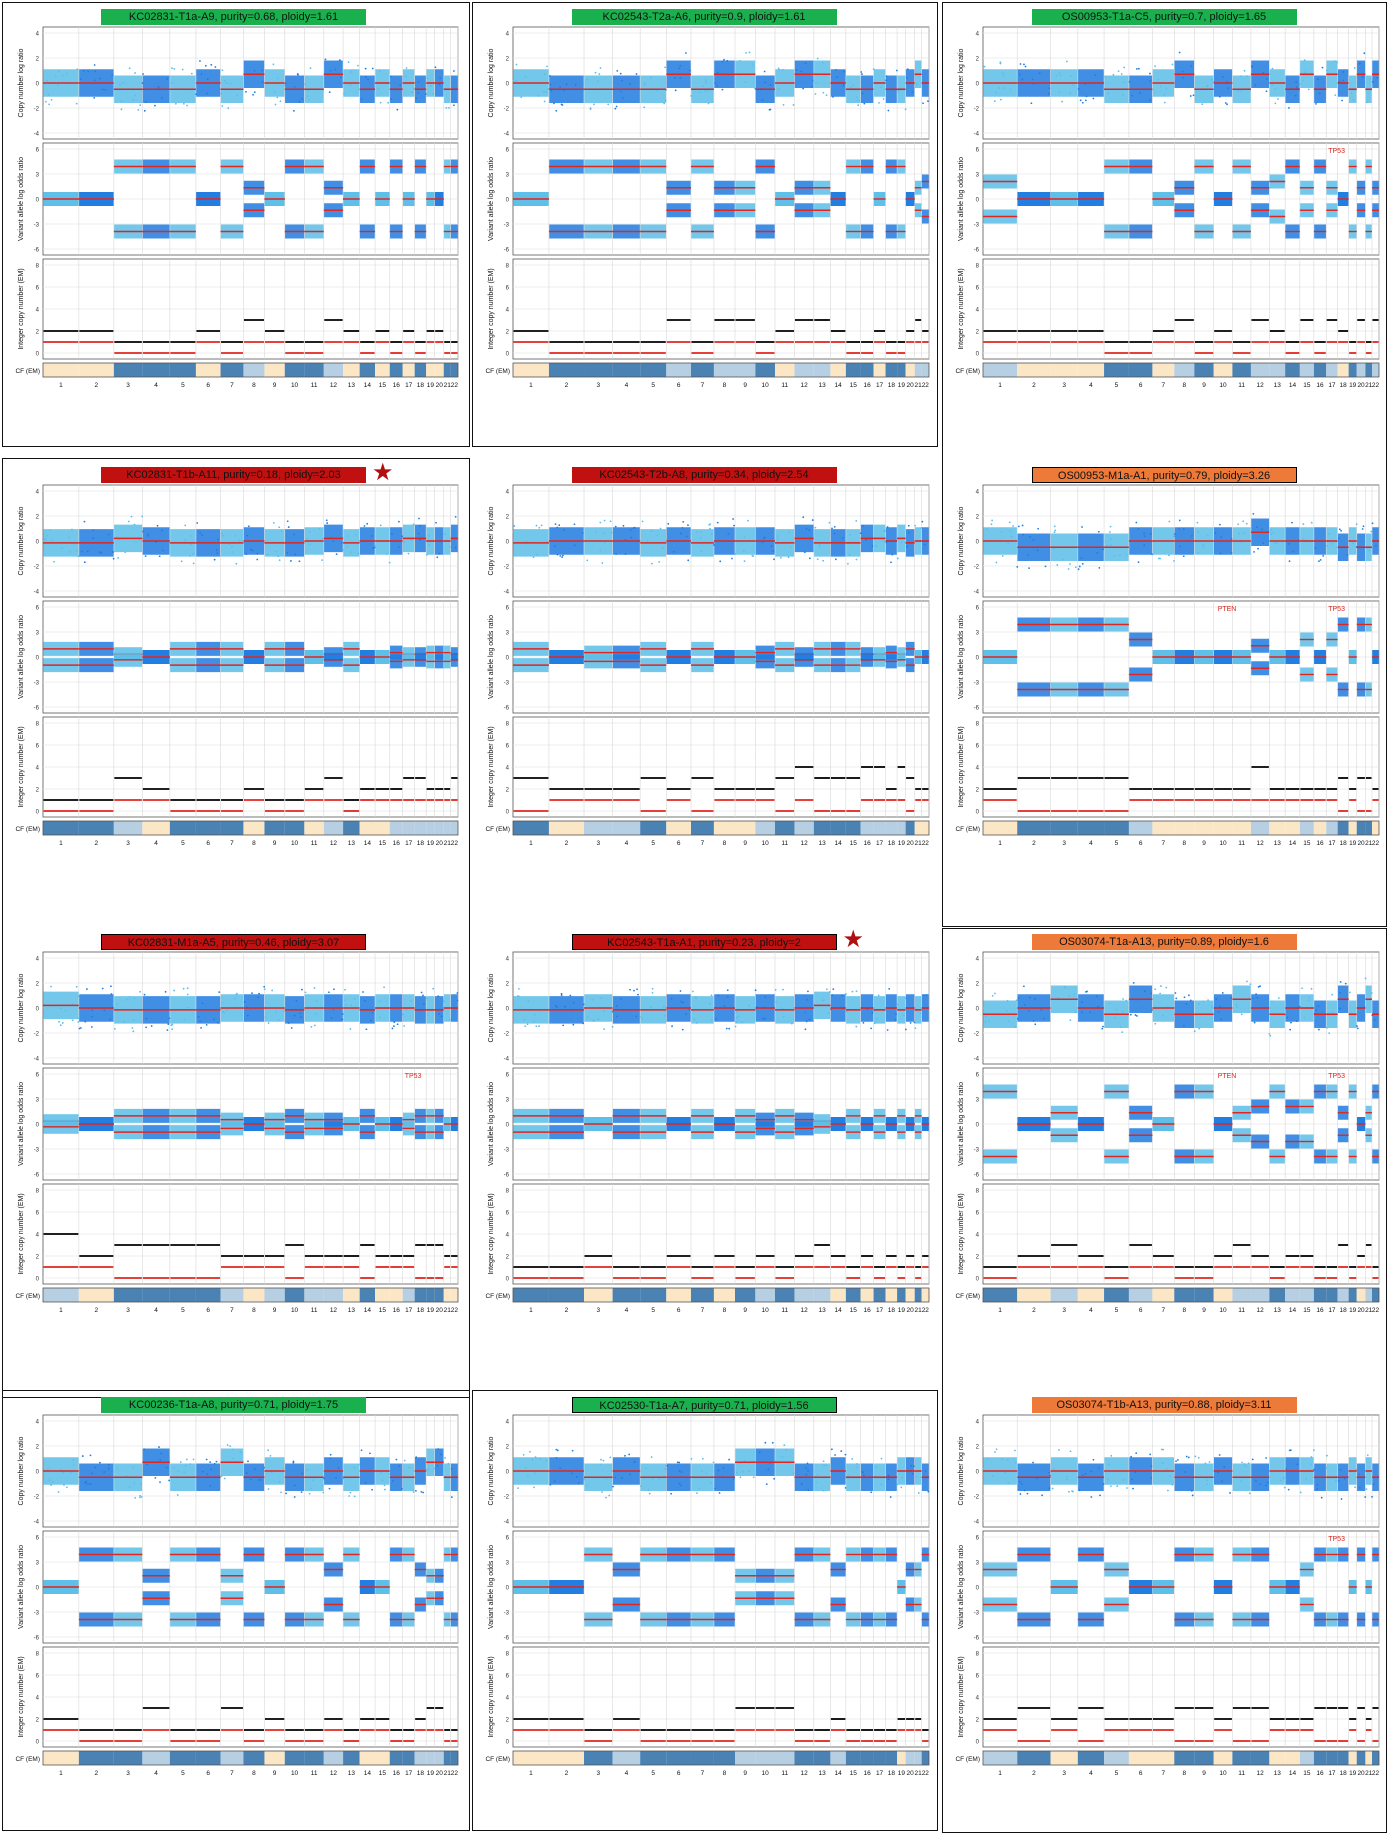 This screenshot has width=1389, height=1833. I want to click on chromosome-label: 11, so click(784, 1310).